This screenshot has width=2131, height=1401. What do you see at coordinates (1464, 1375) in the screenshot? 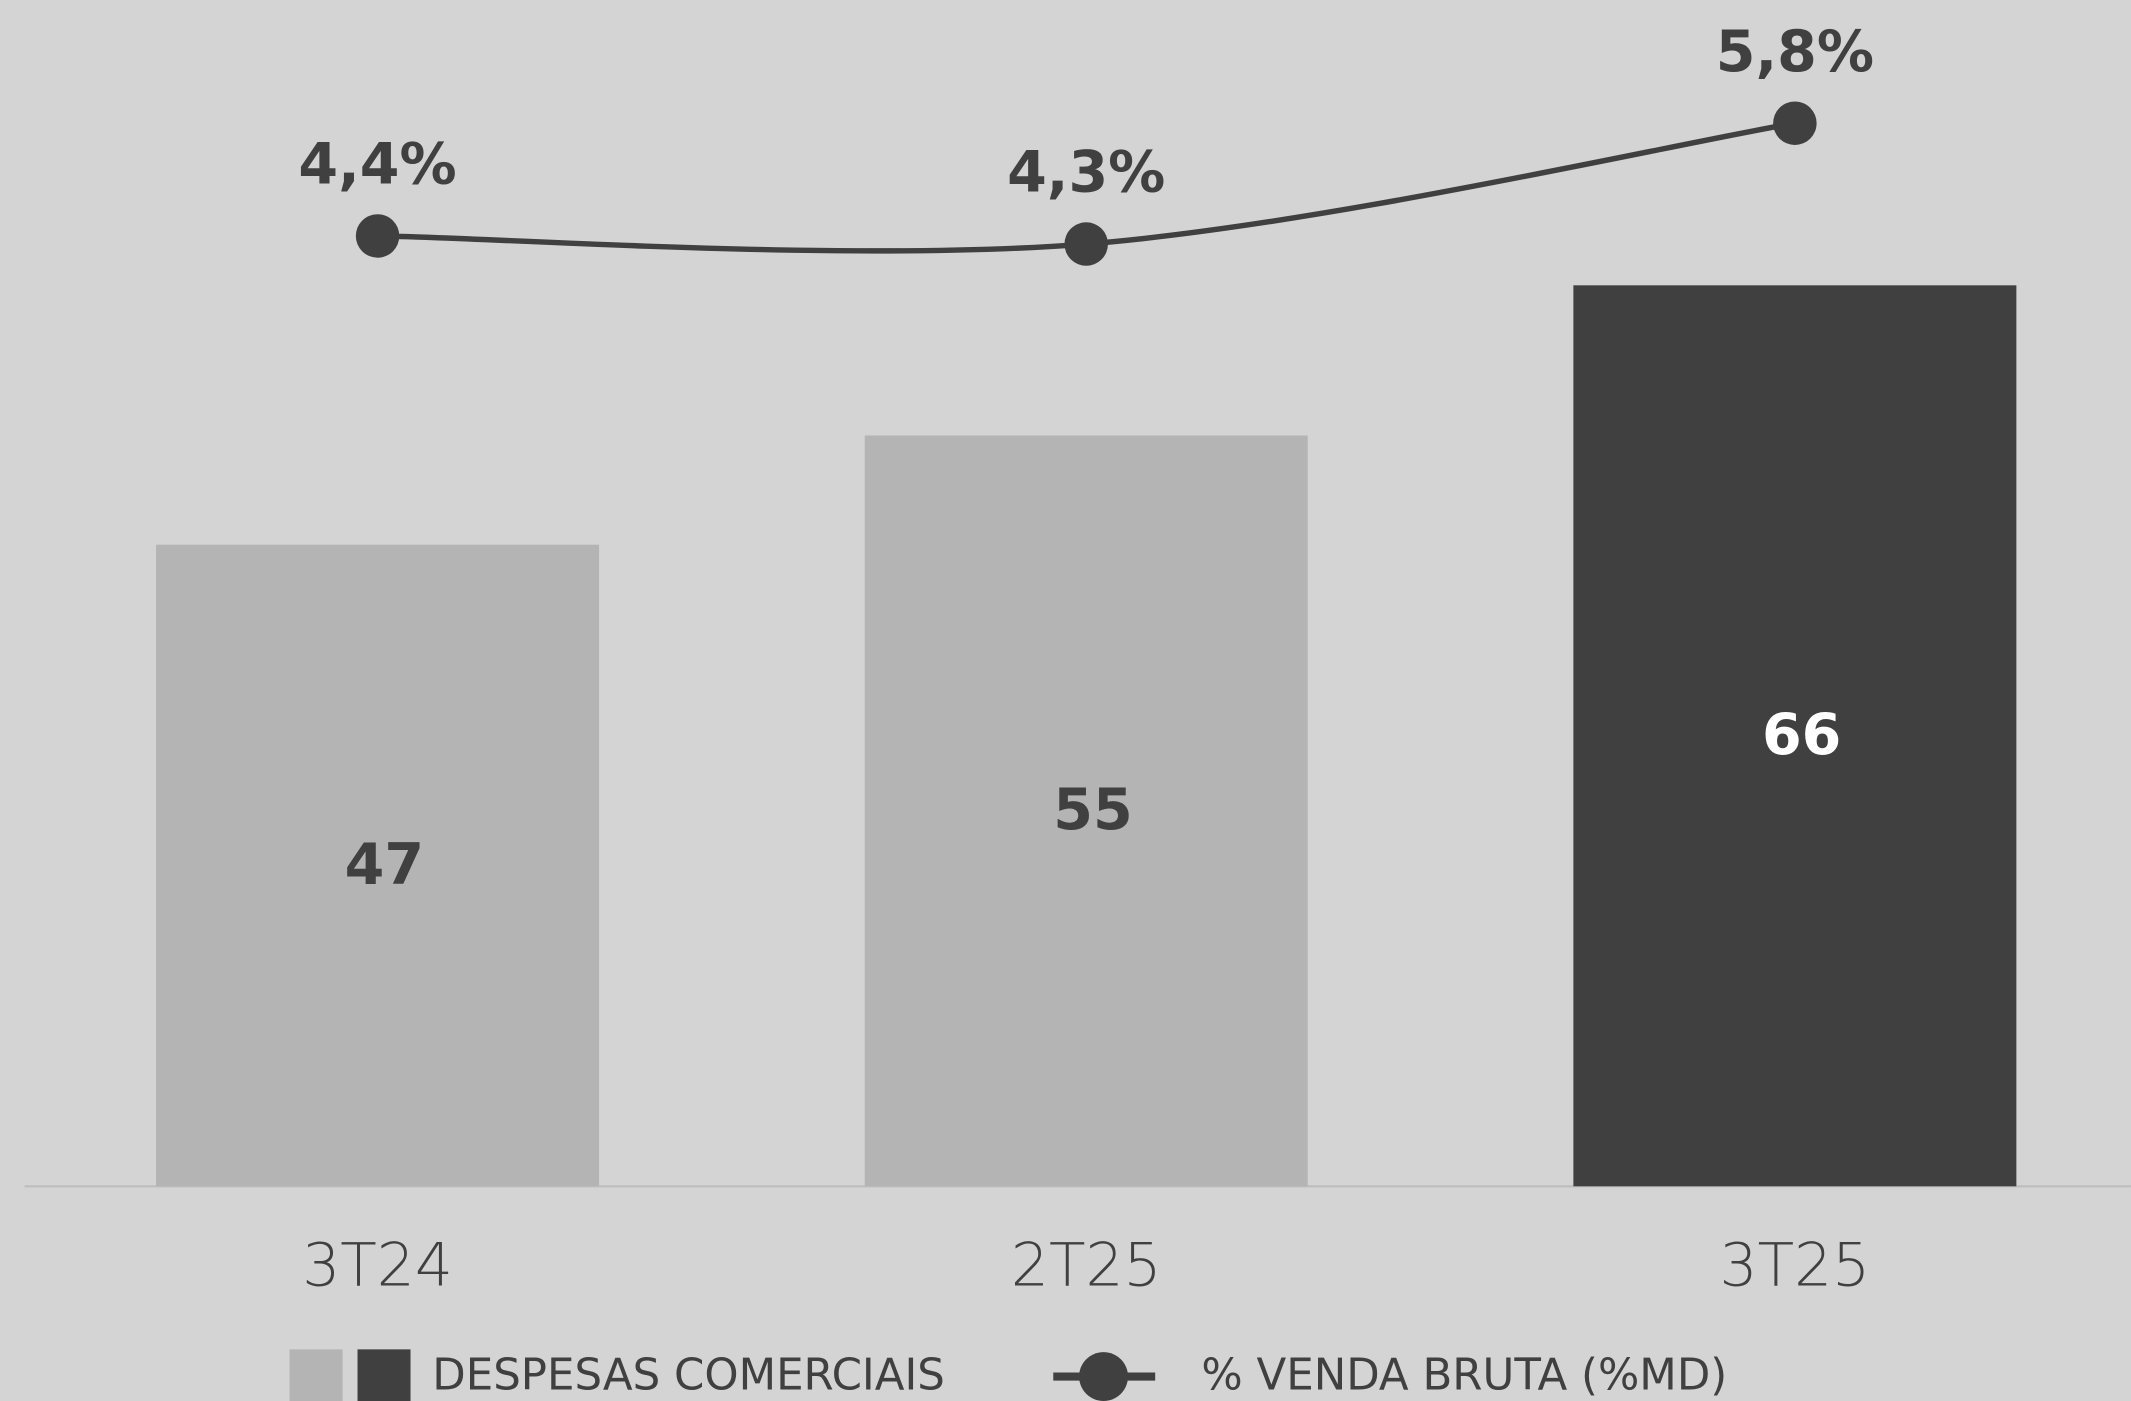
I see `legend-label: % VENDA BRUTA (%MD)` at bounding box center [1464, 1375].